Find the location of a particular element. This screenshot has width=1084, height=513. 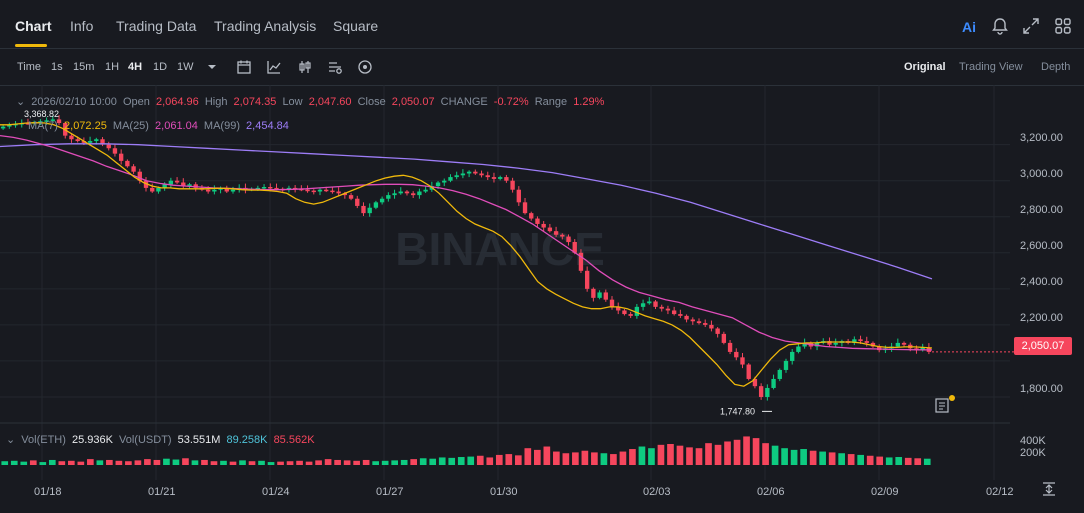

tab-chart: Chart is located at coordinates (33, 26).